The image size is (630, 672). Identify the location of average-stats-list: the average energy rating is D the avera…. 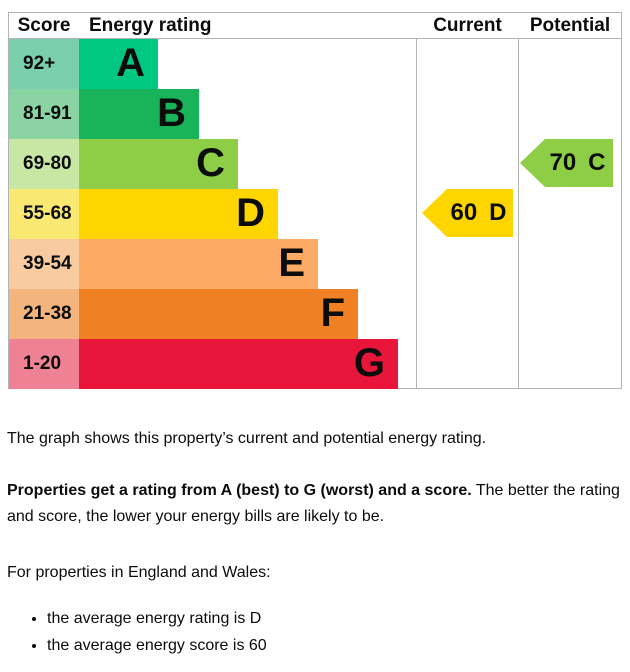
(316, 632).